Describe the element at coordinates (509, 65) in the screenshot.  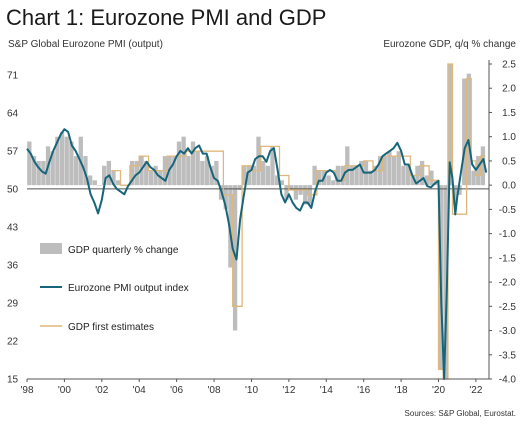
I see `right-tick-label: 2.5` at that location.